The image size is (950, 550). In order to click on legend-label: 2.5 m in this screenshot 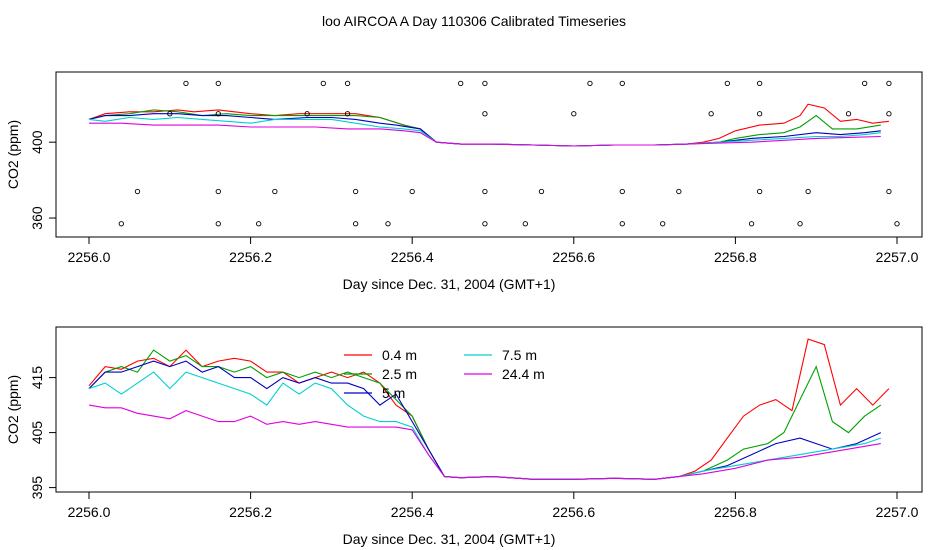, I will do `click(399, 374)`.